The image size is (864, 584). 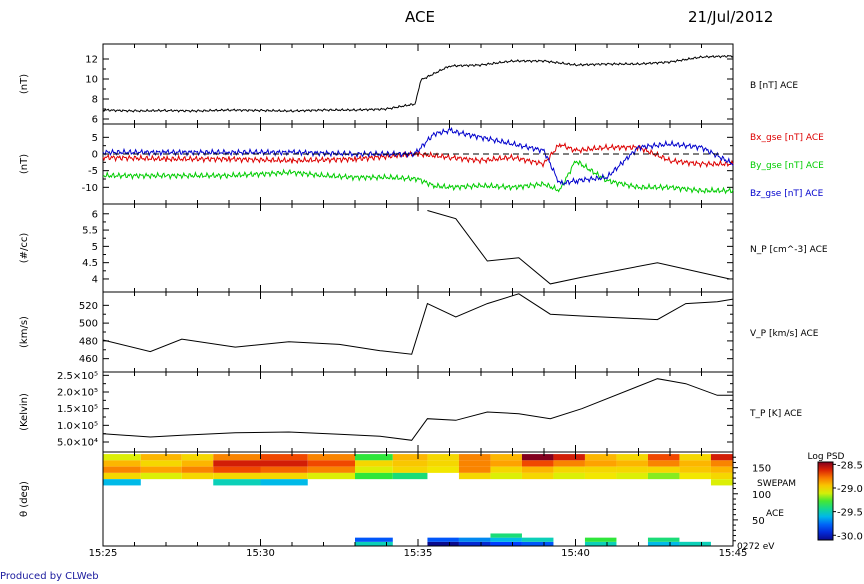 I want to click on y-tick-label: 4, so click(x=95, y=279).